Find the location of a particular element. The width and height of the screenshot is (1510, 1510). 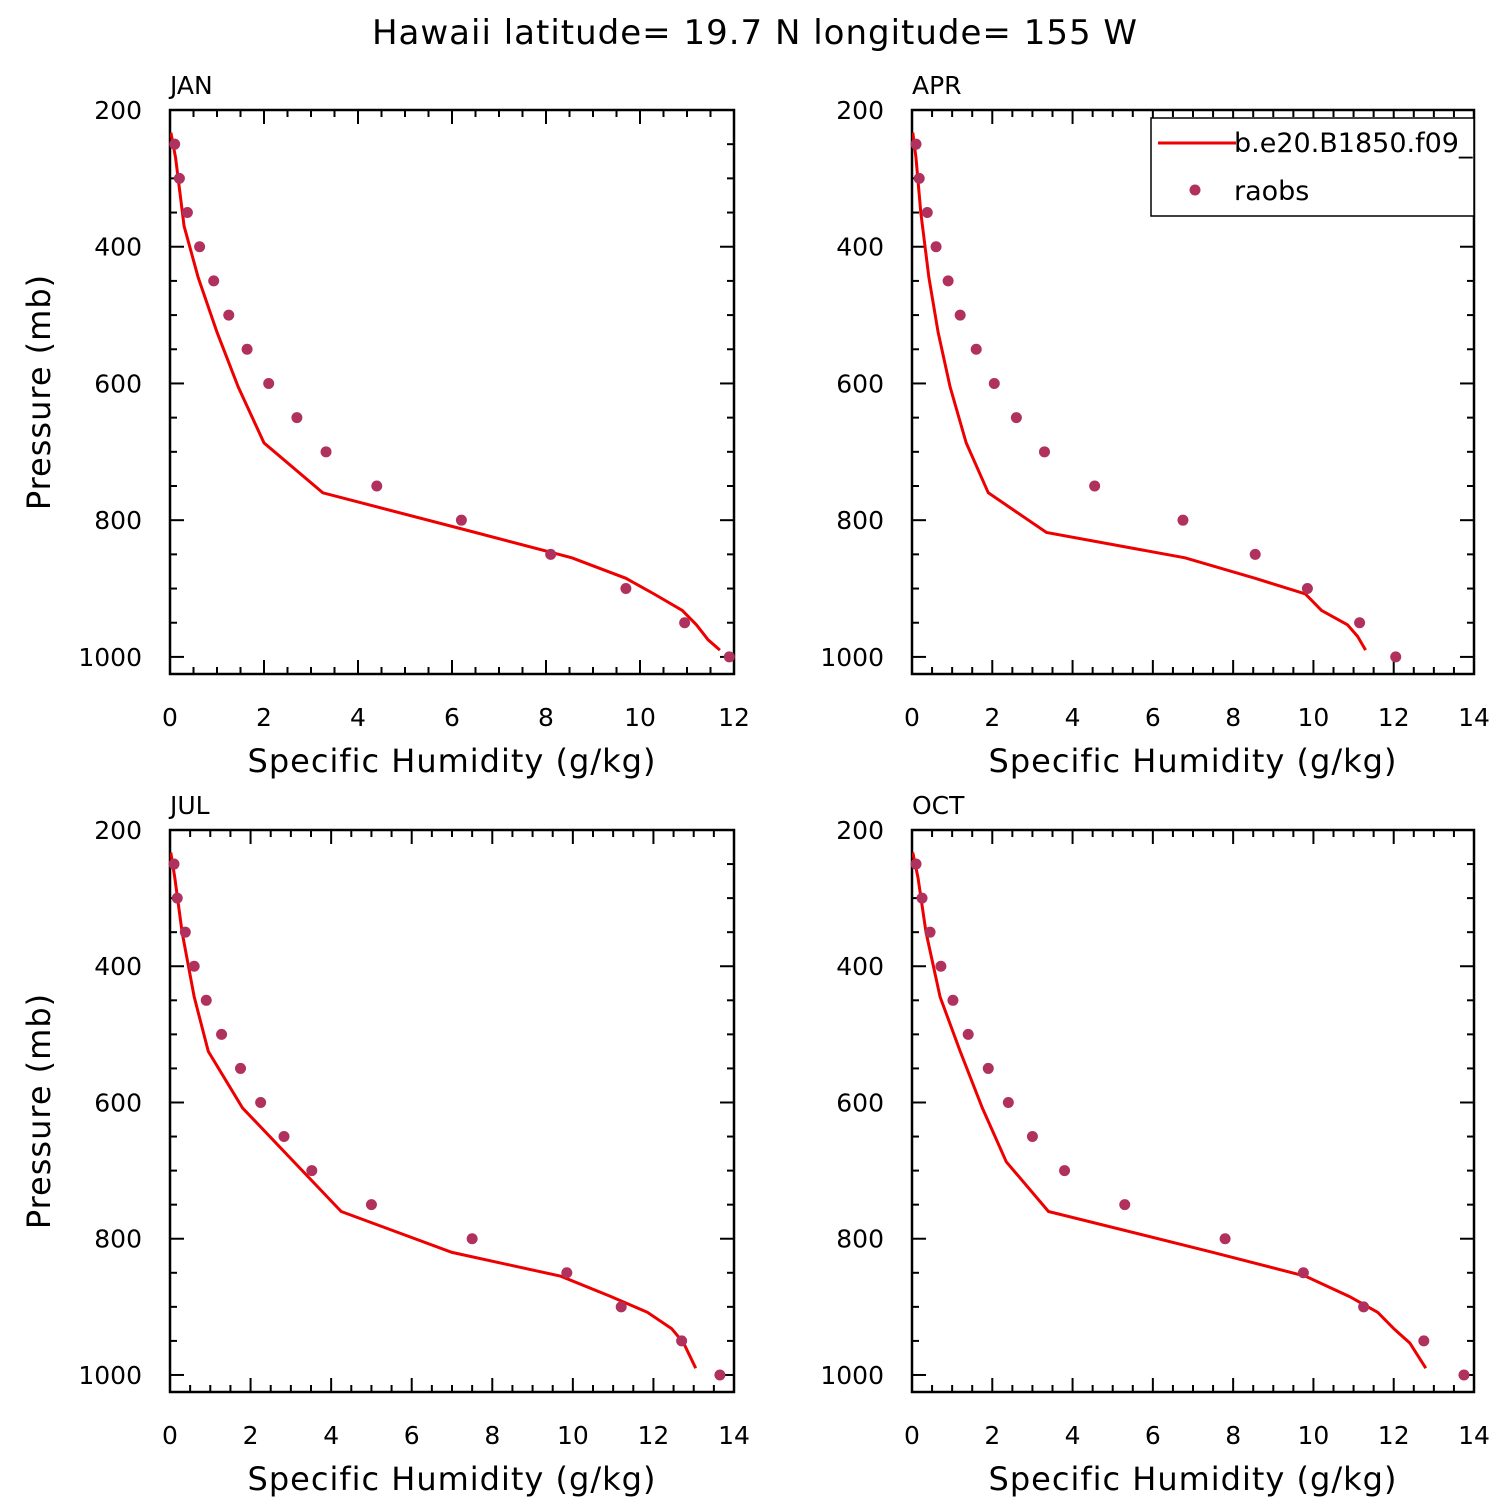

x-tick-label: 12 is located at coordinates (1394, 1435).